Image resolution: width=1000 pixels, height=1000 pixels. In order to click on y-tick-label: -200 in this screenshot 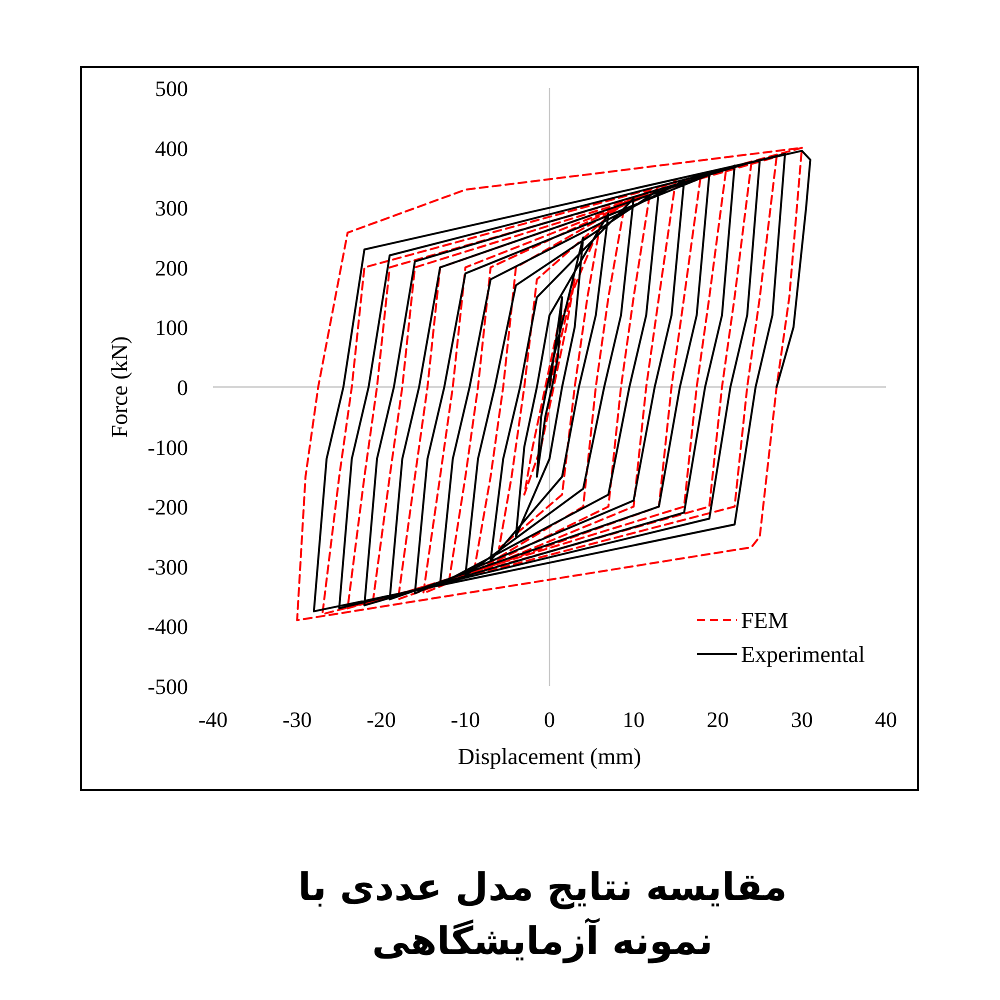, I will do `click(168, 507)`.